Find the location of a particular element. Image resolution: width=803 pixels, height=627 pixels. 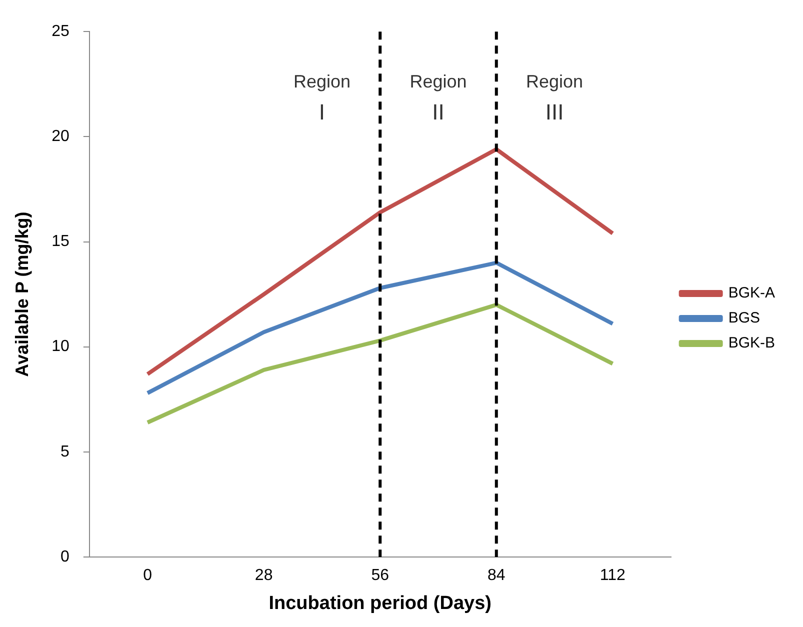

x-axis-title: Incubation period (Days) is located at coordinates (380, 603).